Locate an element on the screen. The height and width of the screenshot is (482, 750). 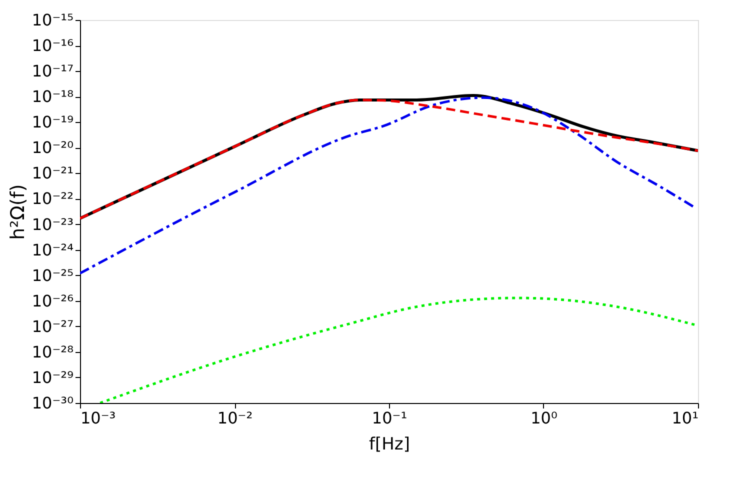
y-tick-label: 10⁻¹⁷ is located at coordinates (53, 71).